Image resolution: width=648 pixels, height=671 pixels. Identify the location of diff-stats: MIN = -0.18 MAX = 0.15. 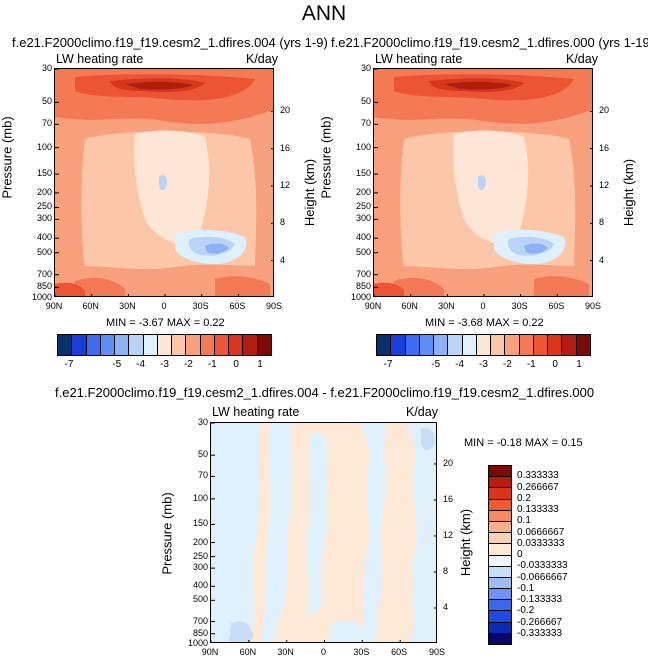
(523, 443).